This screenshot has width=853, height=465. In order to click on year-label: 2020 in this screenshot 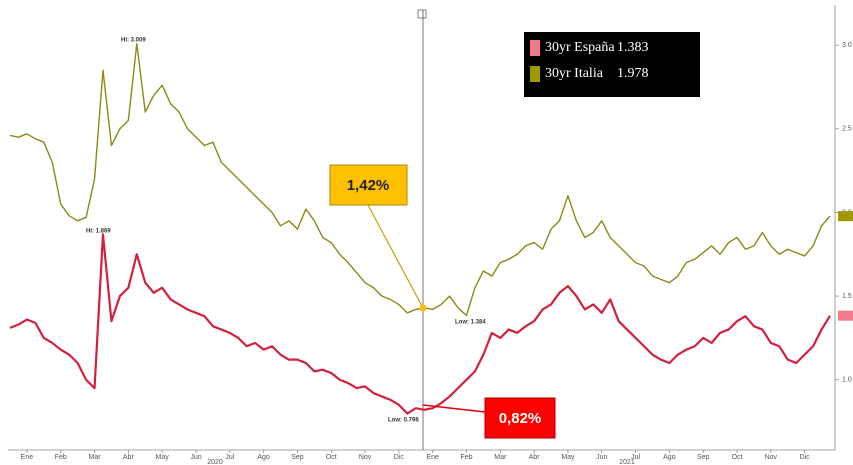, I will do `click(215, 462)`.